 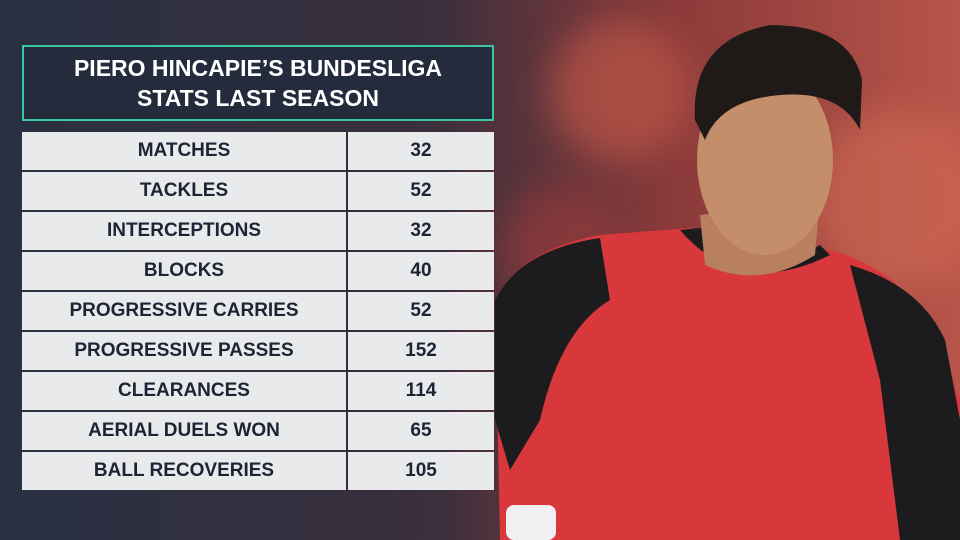 I want to click on table-row: CLEARANCES 114, so click(x=258, y=391).